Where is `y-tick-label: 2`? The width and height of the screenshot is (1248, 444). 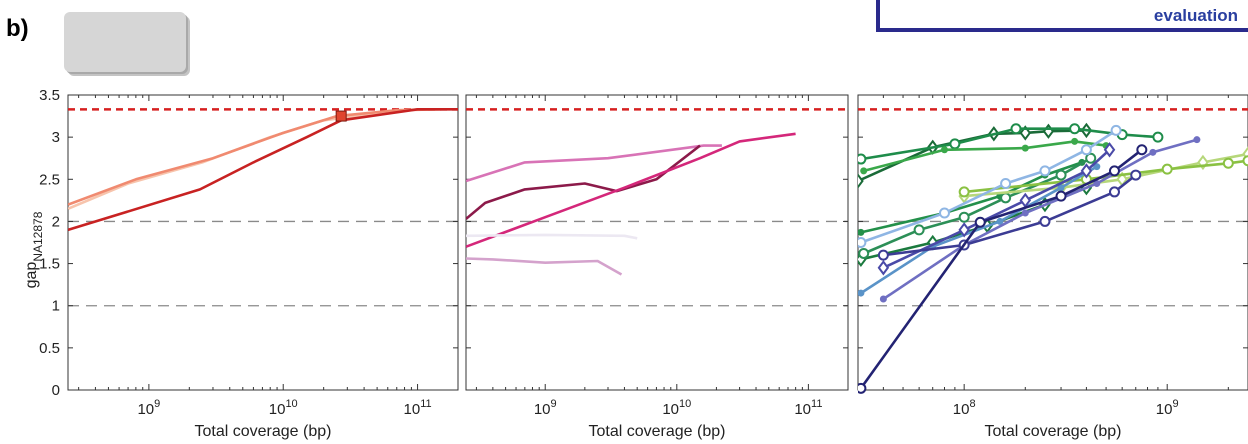
y-tick-label: 2 is located at coordinates (56, 221).